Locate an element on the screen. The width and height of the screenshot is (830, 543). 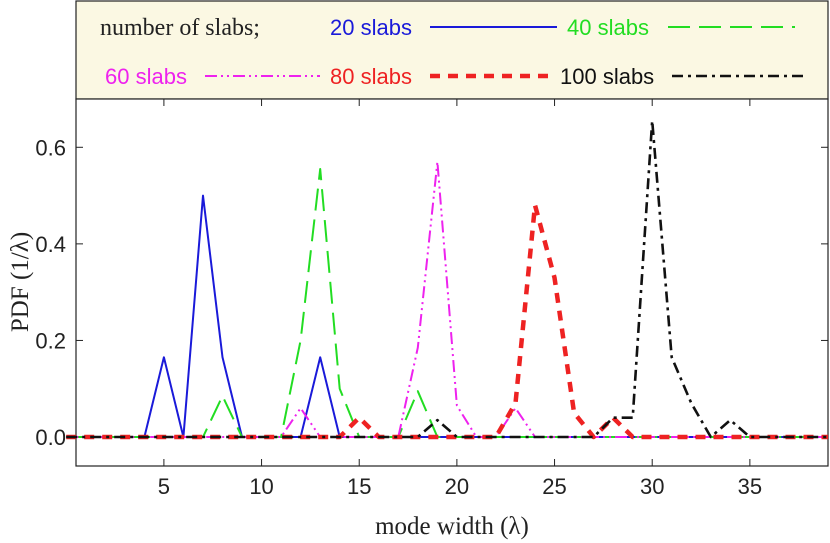
legend-title: number of slabs; is located at coordinates (180, 28).